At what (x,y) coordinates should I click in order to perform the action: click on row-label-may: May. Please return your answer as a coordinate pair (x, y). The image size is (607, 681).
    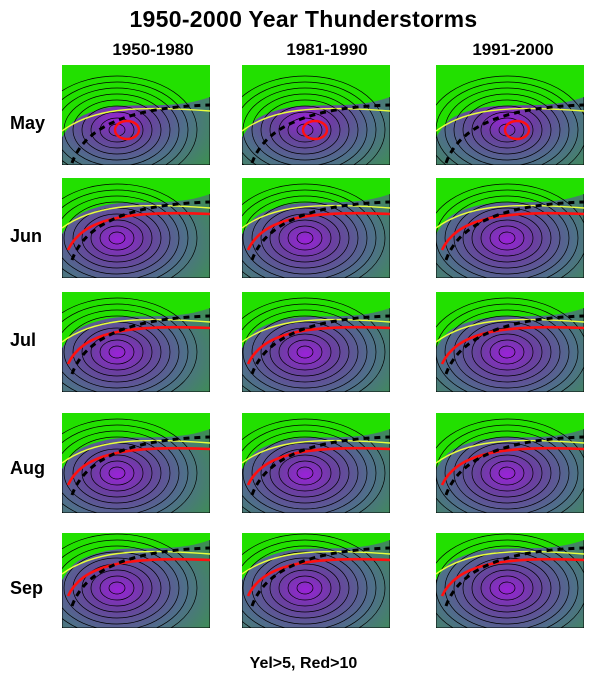
    Looking at the image, I should click on (28, 123).